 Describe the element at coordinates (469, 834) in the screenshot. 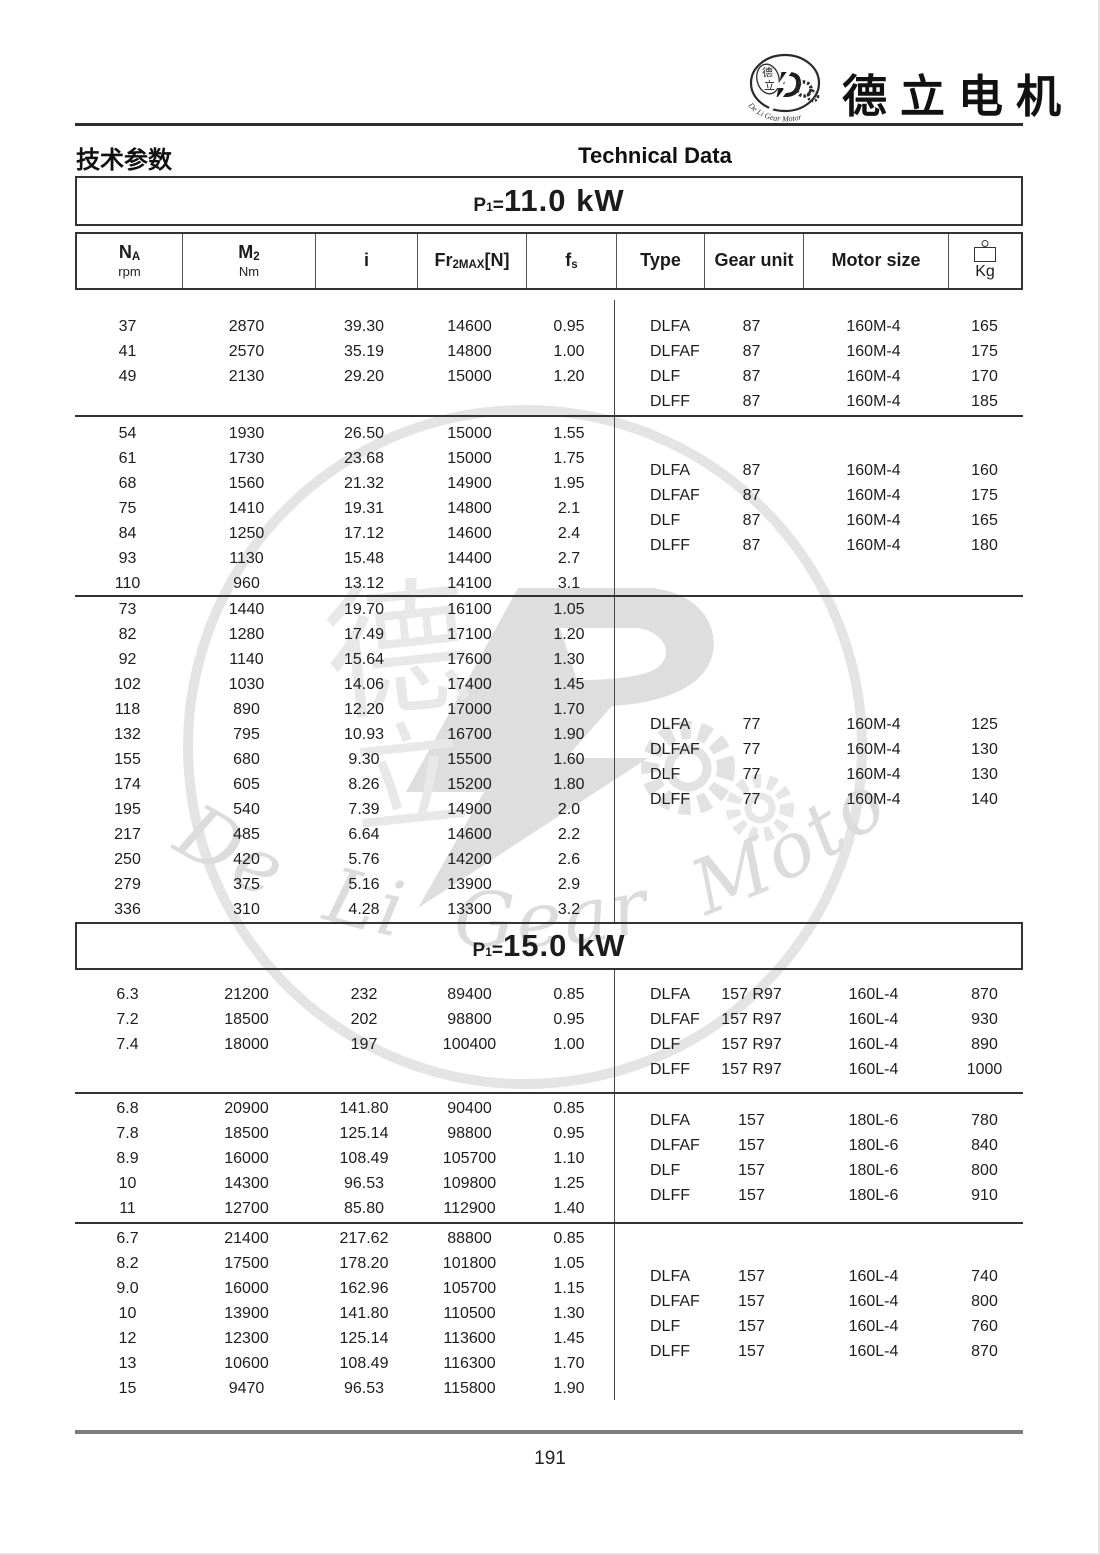

I see `cell-fr2max: 14600` at that location.